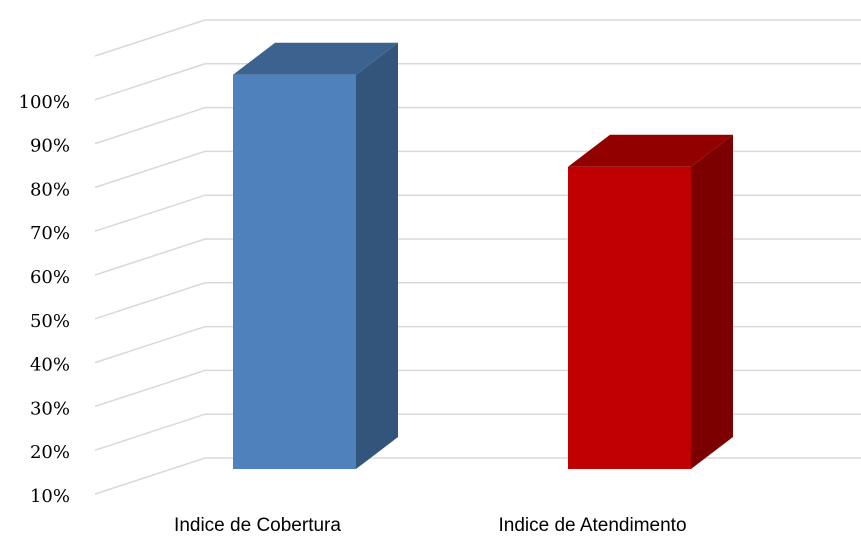 This screenshot has width=861, height=536. Describe the element at coordinates (50, 321) in the screenshot. I see `y-tick-label: 50%` at that location.